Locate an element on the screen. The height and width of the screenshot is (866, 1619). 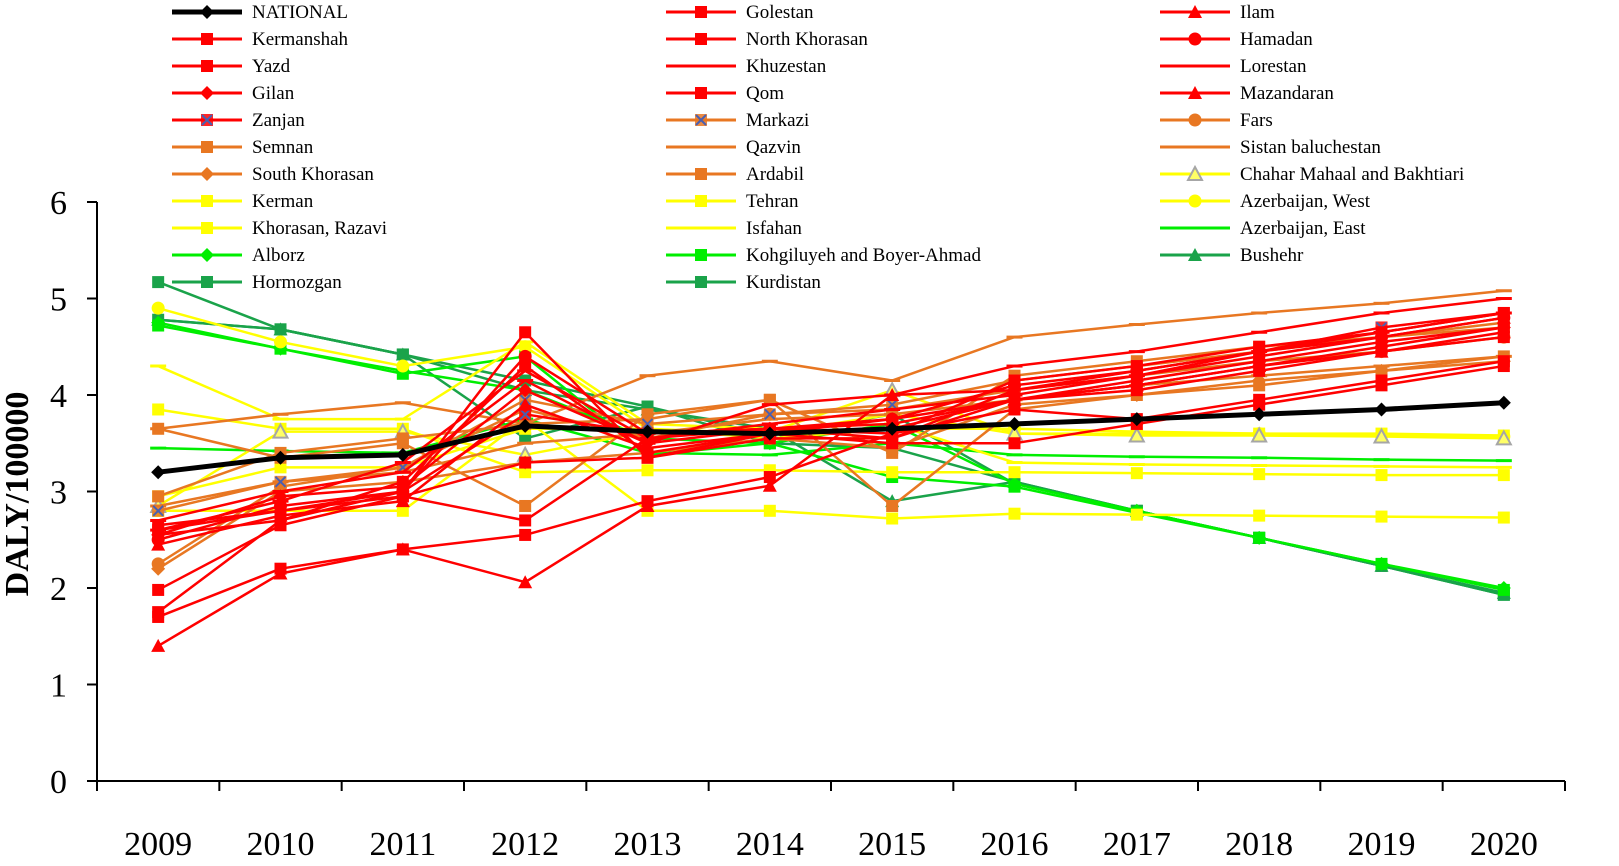
legend-item: Bushehr is located at coordinates (1232, 255).